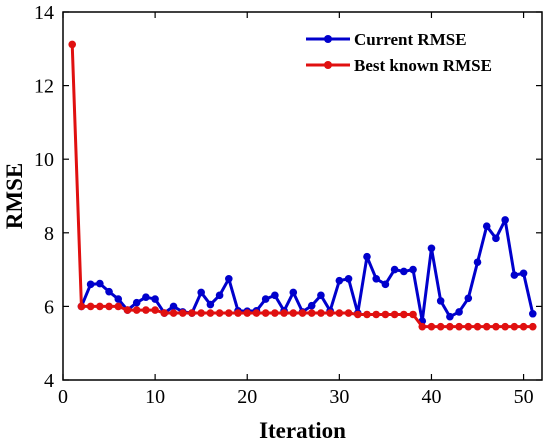 The width and height of the screenshot is (550, 444). What do you see at coordinates (328, 65) in the screenshot?
I see `legend-marker-best` at bounding box center [328, 65].